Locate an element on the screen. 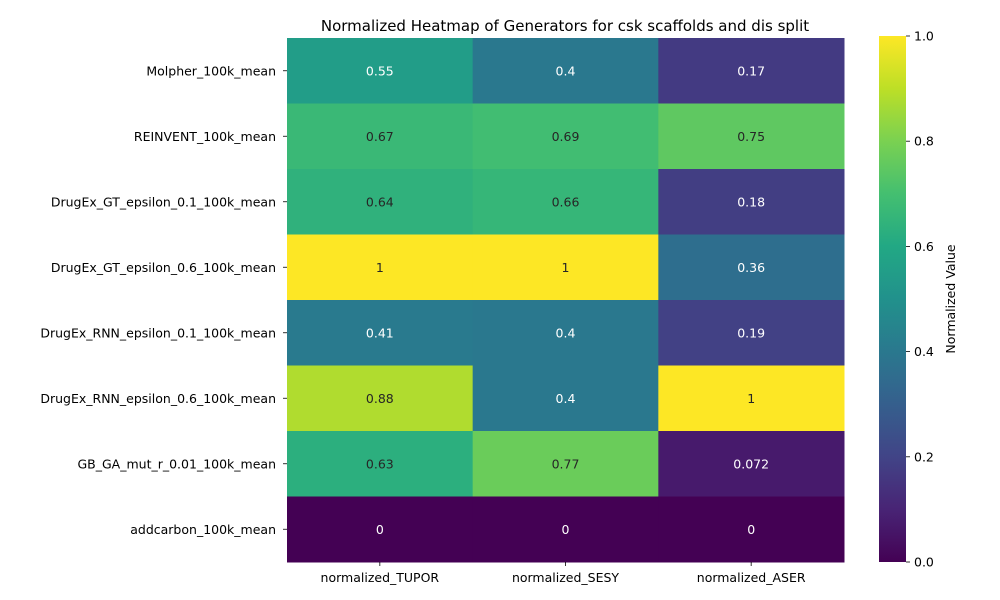 The height and width of the screenshot is (600, 1000). cell-value-label: 0.072 is located at coordinates (751, 463).